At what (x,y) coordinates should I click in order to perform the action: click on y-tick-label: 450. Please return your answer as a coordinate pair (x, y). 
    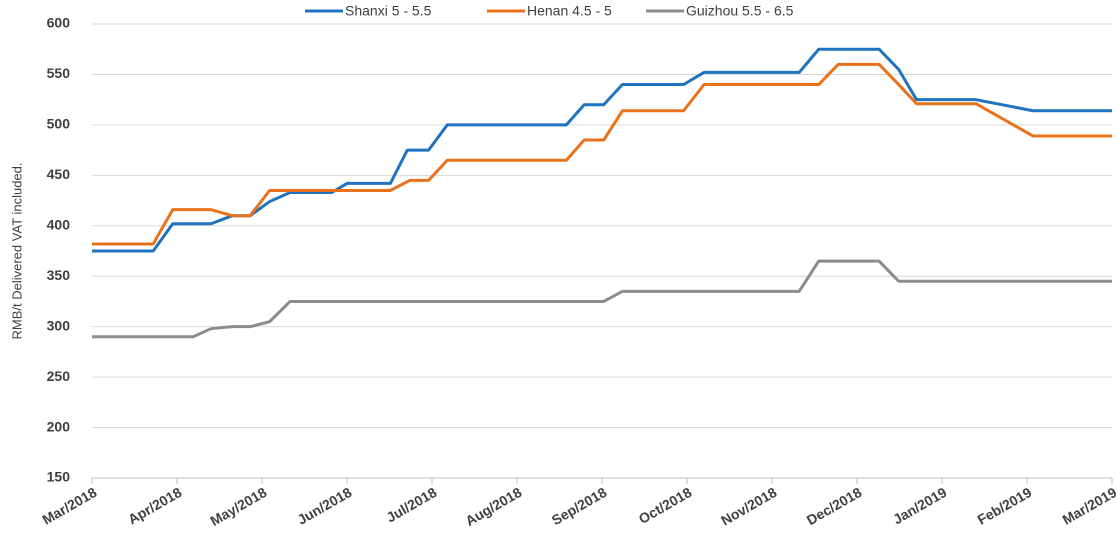
    Looking at the image, I should click on (59, 174).